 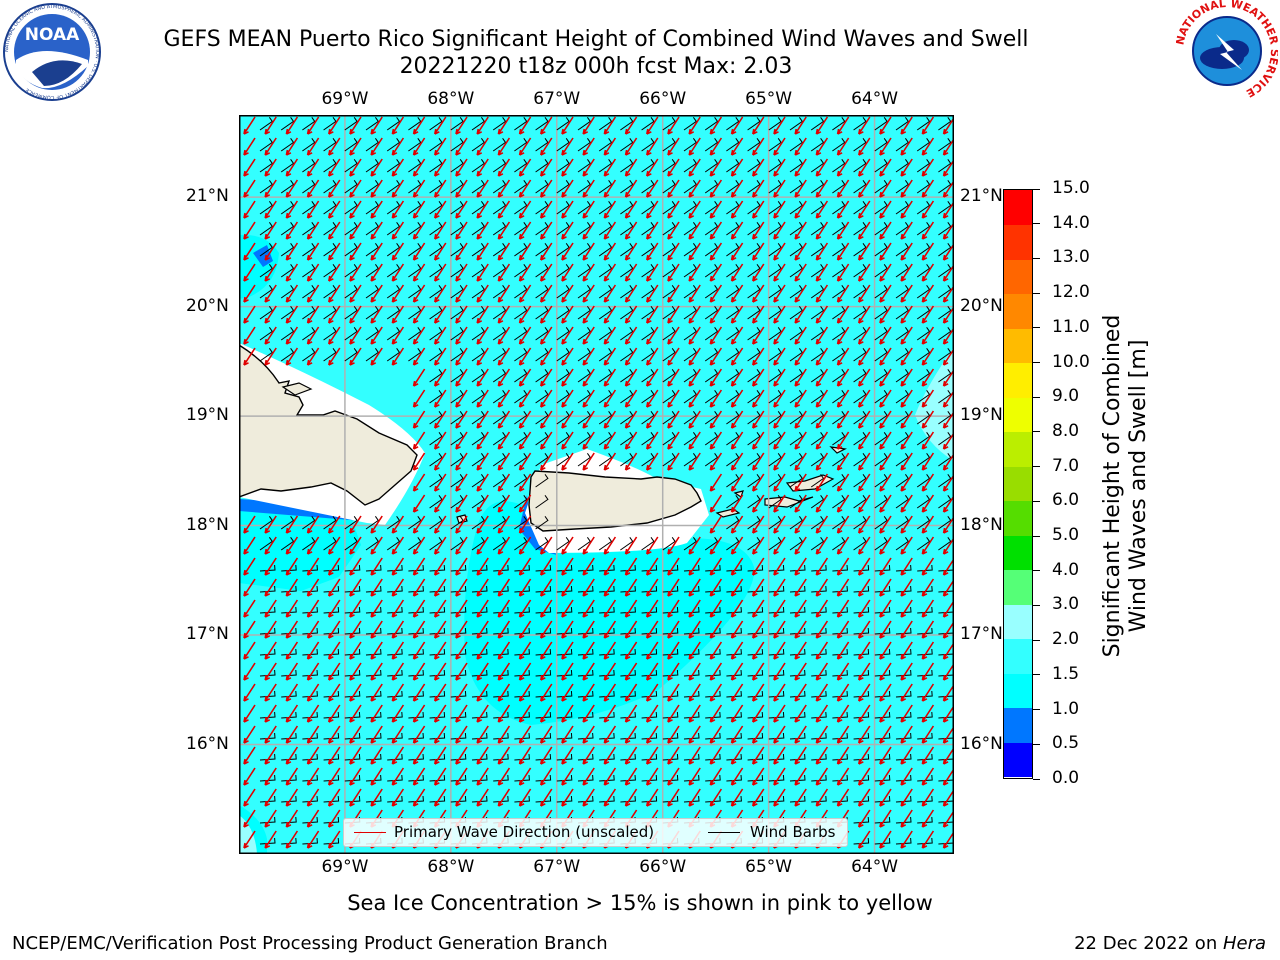 I want to click on us-virgin-islands, so click(x=789, y=502).